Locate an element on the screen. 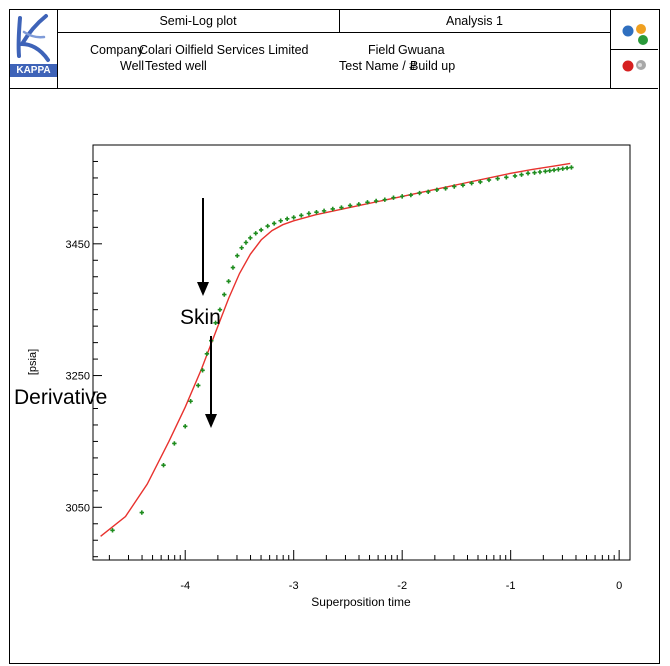 The height and width of the screenshot is (666, 670). well-value: Tested well is located at coordinates (176, 66).